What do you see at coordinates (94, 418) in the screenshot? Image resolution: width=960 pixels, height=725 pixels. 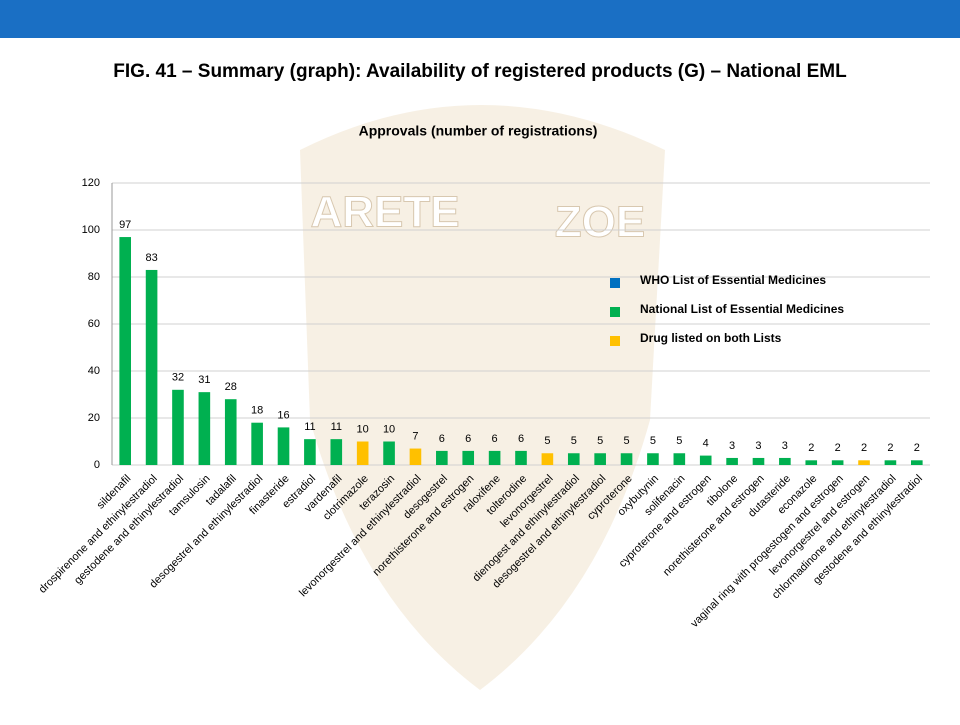 I see `y-tick-label: 20` at bounding box center [94, 418].